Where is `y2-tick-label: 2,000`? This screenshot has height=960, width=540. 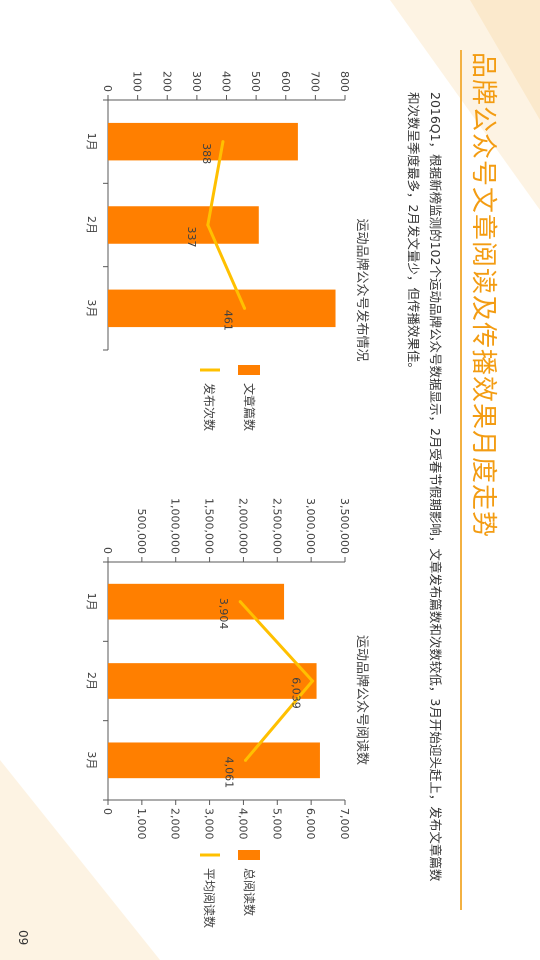 y2-tick-label: 2,000 is located at coordinates (175, 824).